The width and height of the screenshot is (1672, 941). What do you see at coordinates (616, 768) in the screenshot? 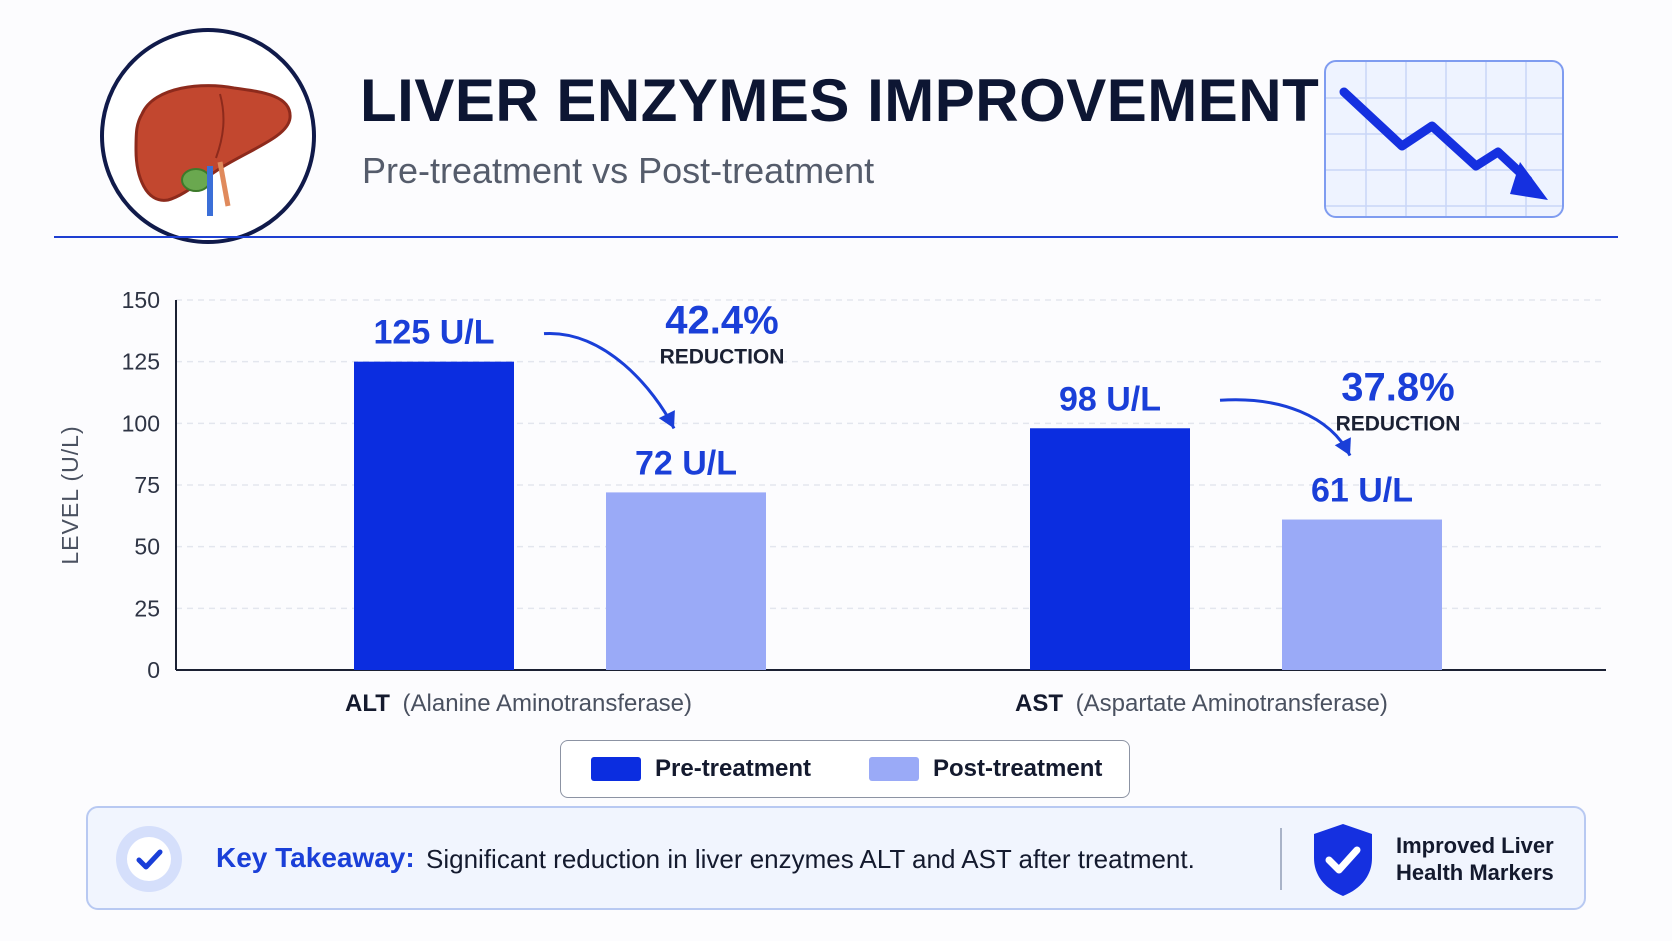
I see `legend-swatch-pre` at bounding box center [616, 768].